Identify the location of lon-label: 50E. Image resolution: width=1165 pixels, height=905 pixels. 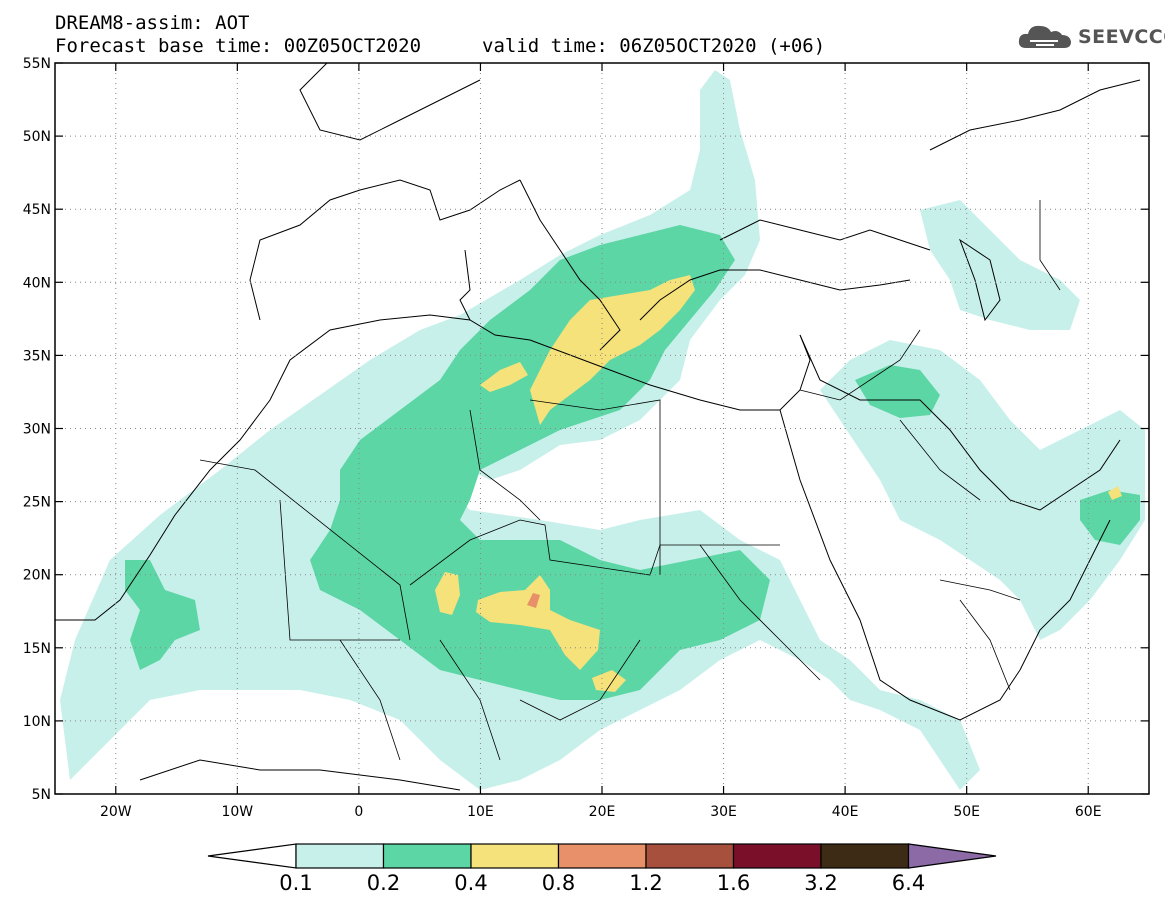
(966, 812).